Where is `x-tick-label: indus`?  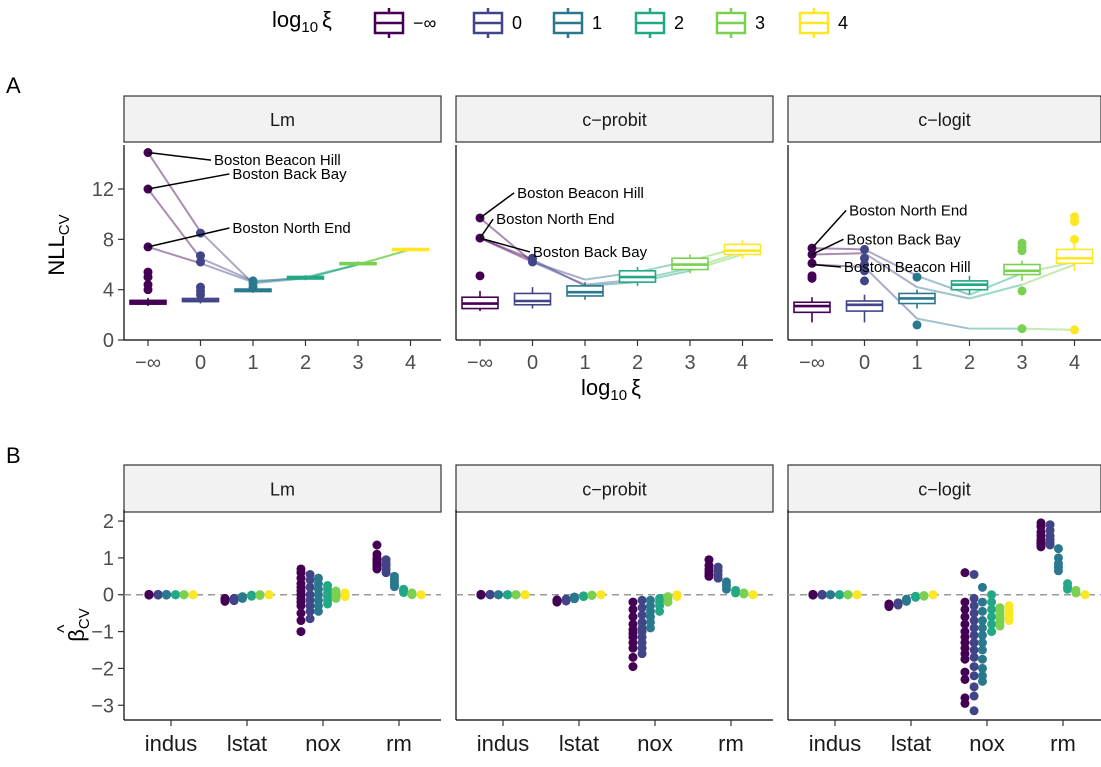
x-tick-label: indus is located at coordinates (835, 743).